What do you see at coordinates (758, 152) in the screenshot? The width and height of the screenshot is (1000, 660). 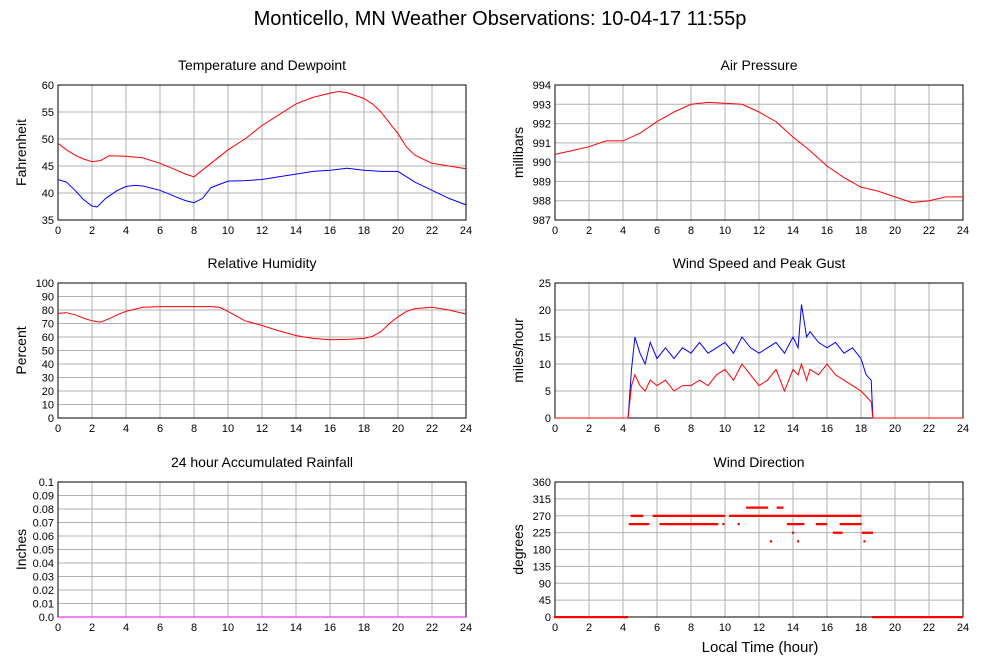 I see `series-line-red` at bounding box center [758, 152].